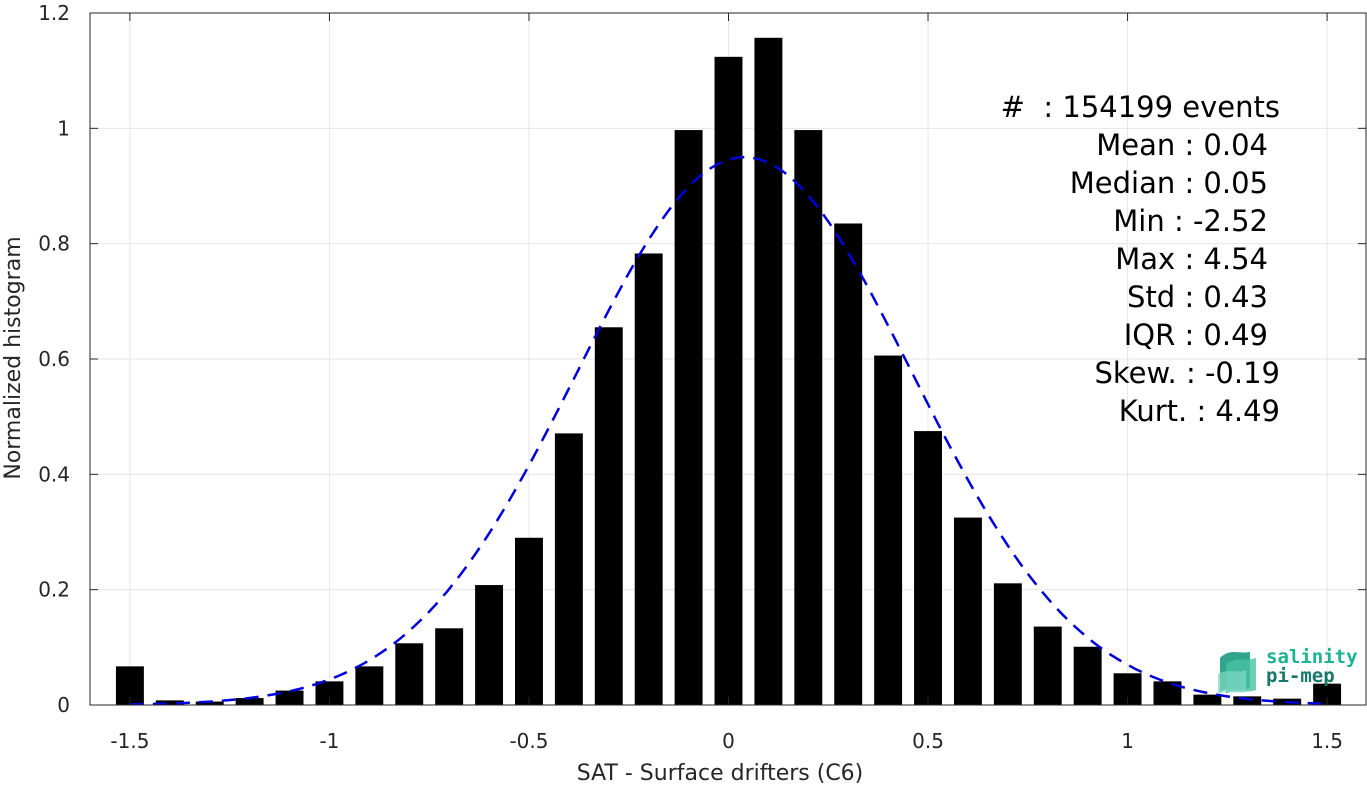 The height and width of the screenshot is (785, 1367). I want to click on stat-row: Std : 0.43, so click(1110, 297).